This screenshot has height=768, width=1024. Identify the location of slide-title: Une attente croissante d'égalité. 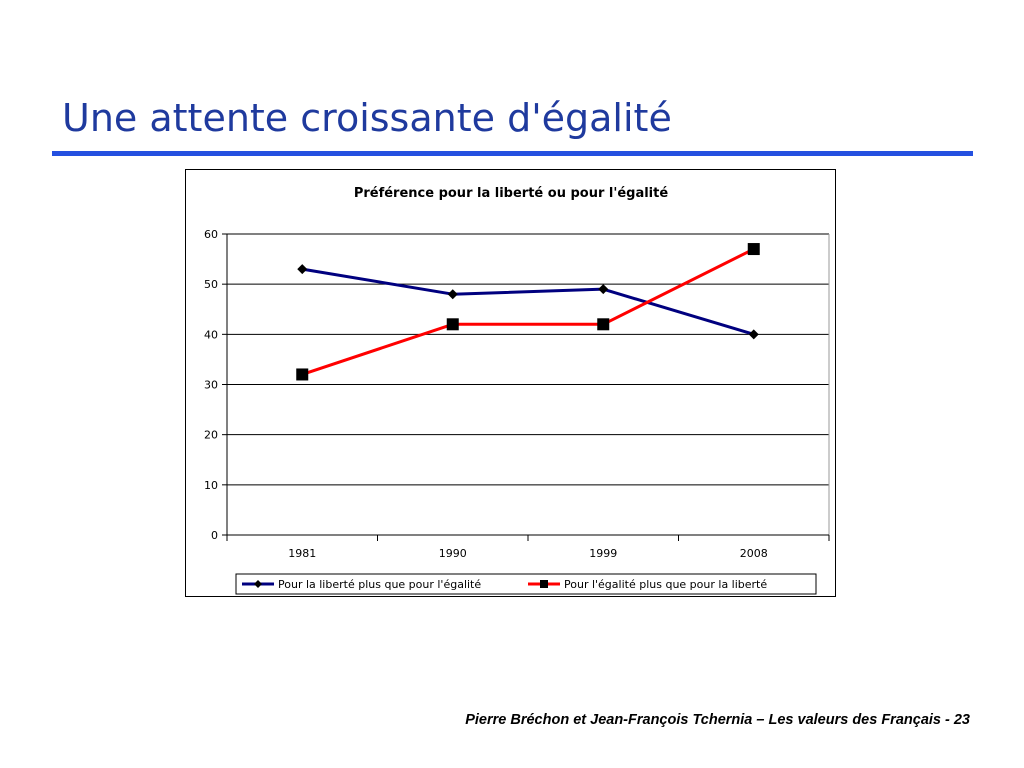
(367, 118).